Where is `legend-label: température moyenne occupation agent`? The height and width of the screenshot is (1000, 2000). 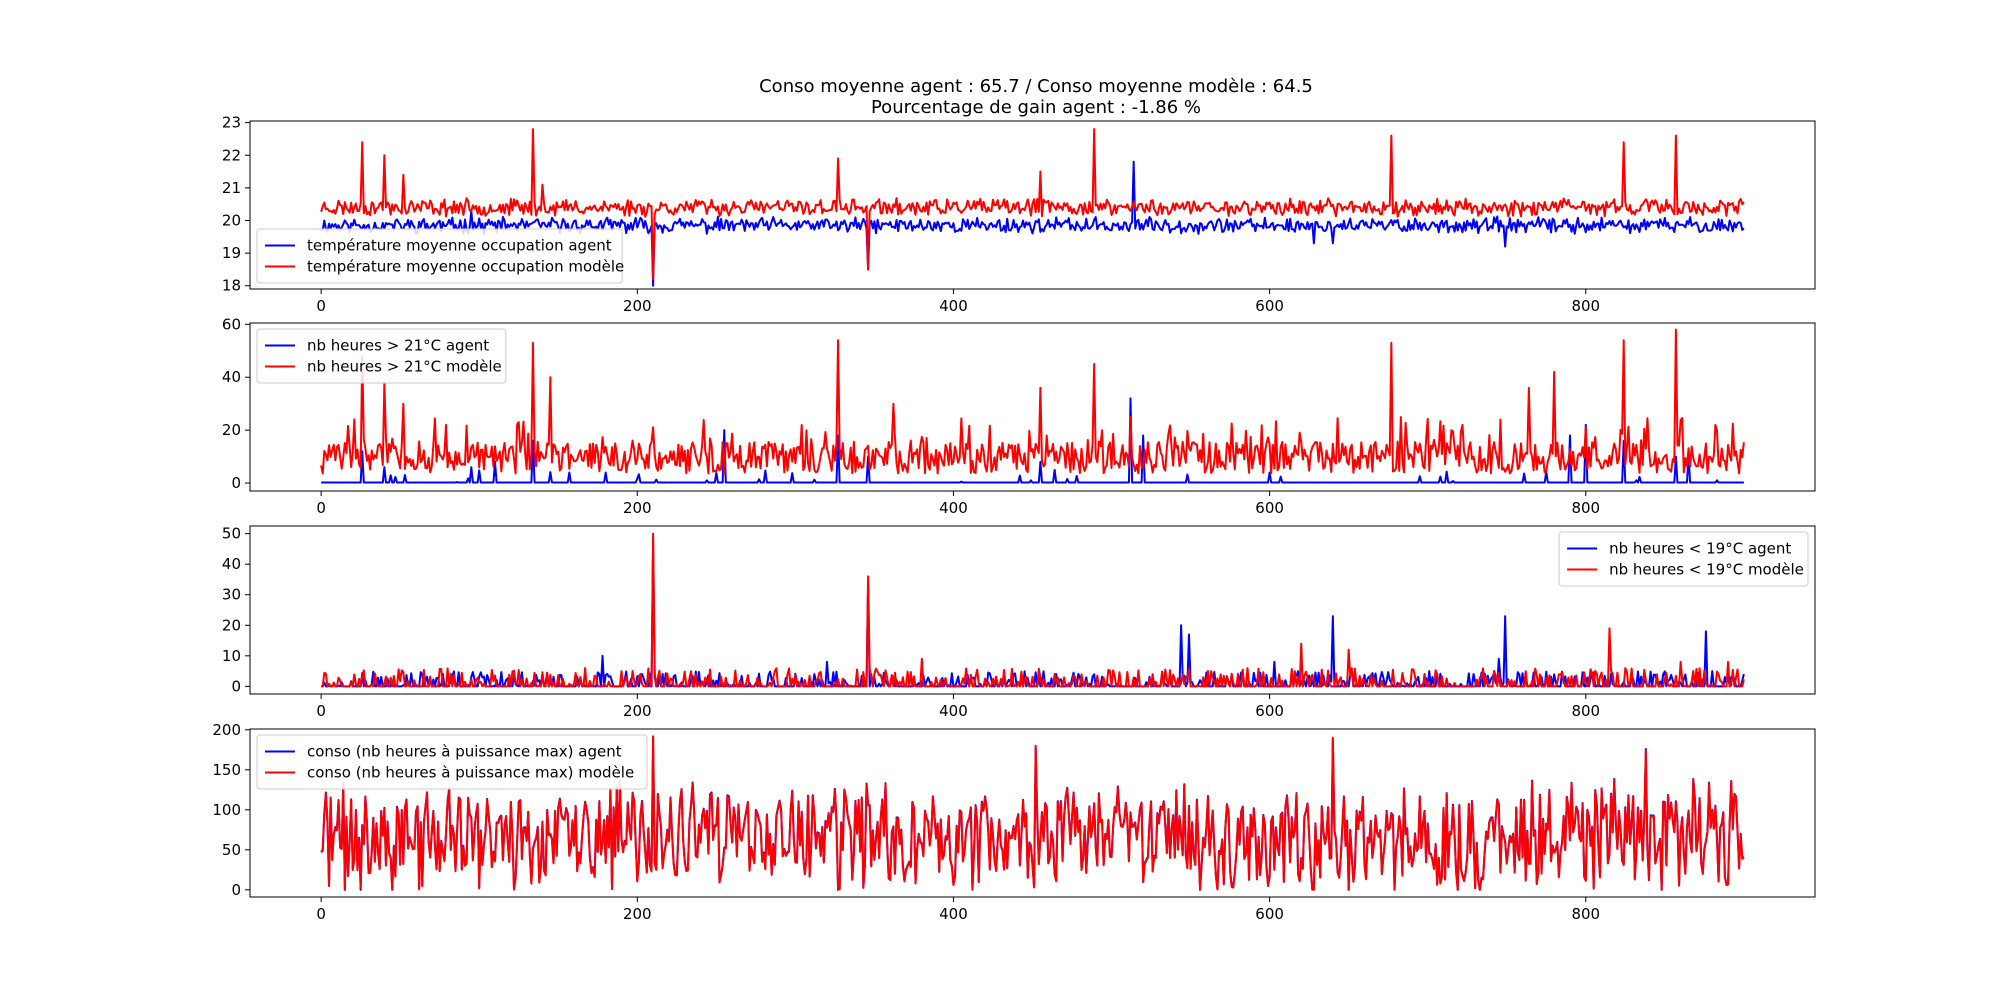 legend-label: température moyenne occupation agent is located at coordinates (459, 246).